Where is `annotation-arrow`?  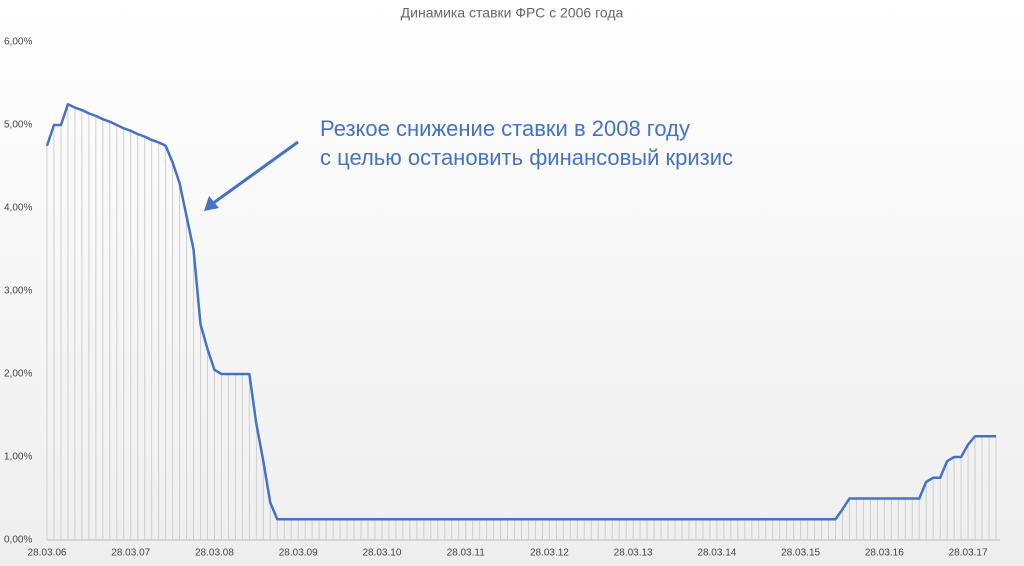
annotation-arrow is located at coordinates (251, 175).